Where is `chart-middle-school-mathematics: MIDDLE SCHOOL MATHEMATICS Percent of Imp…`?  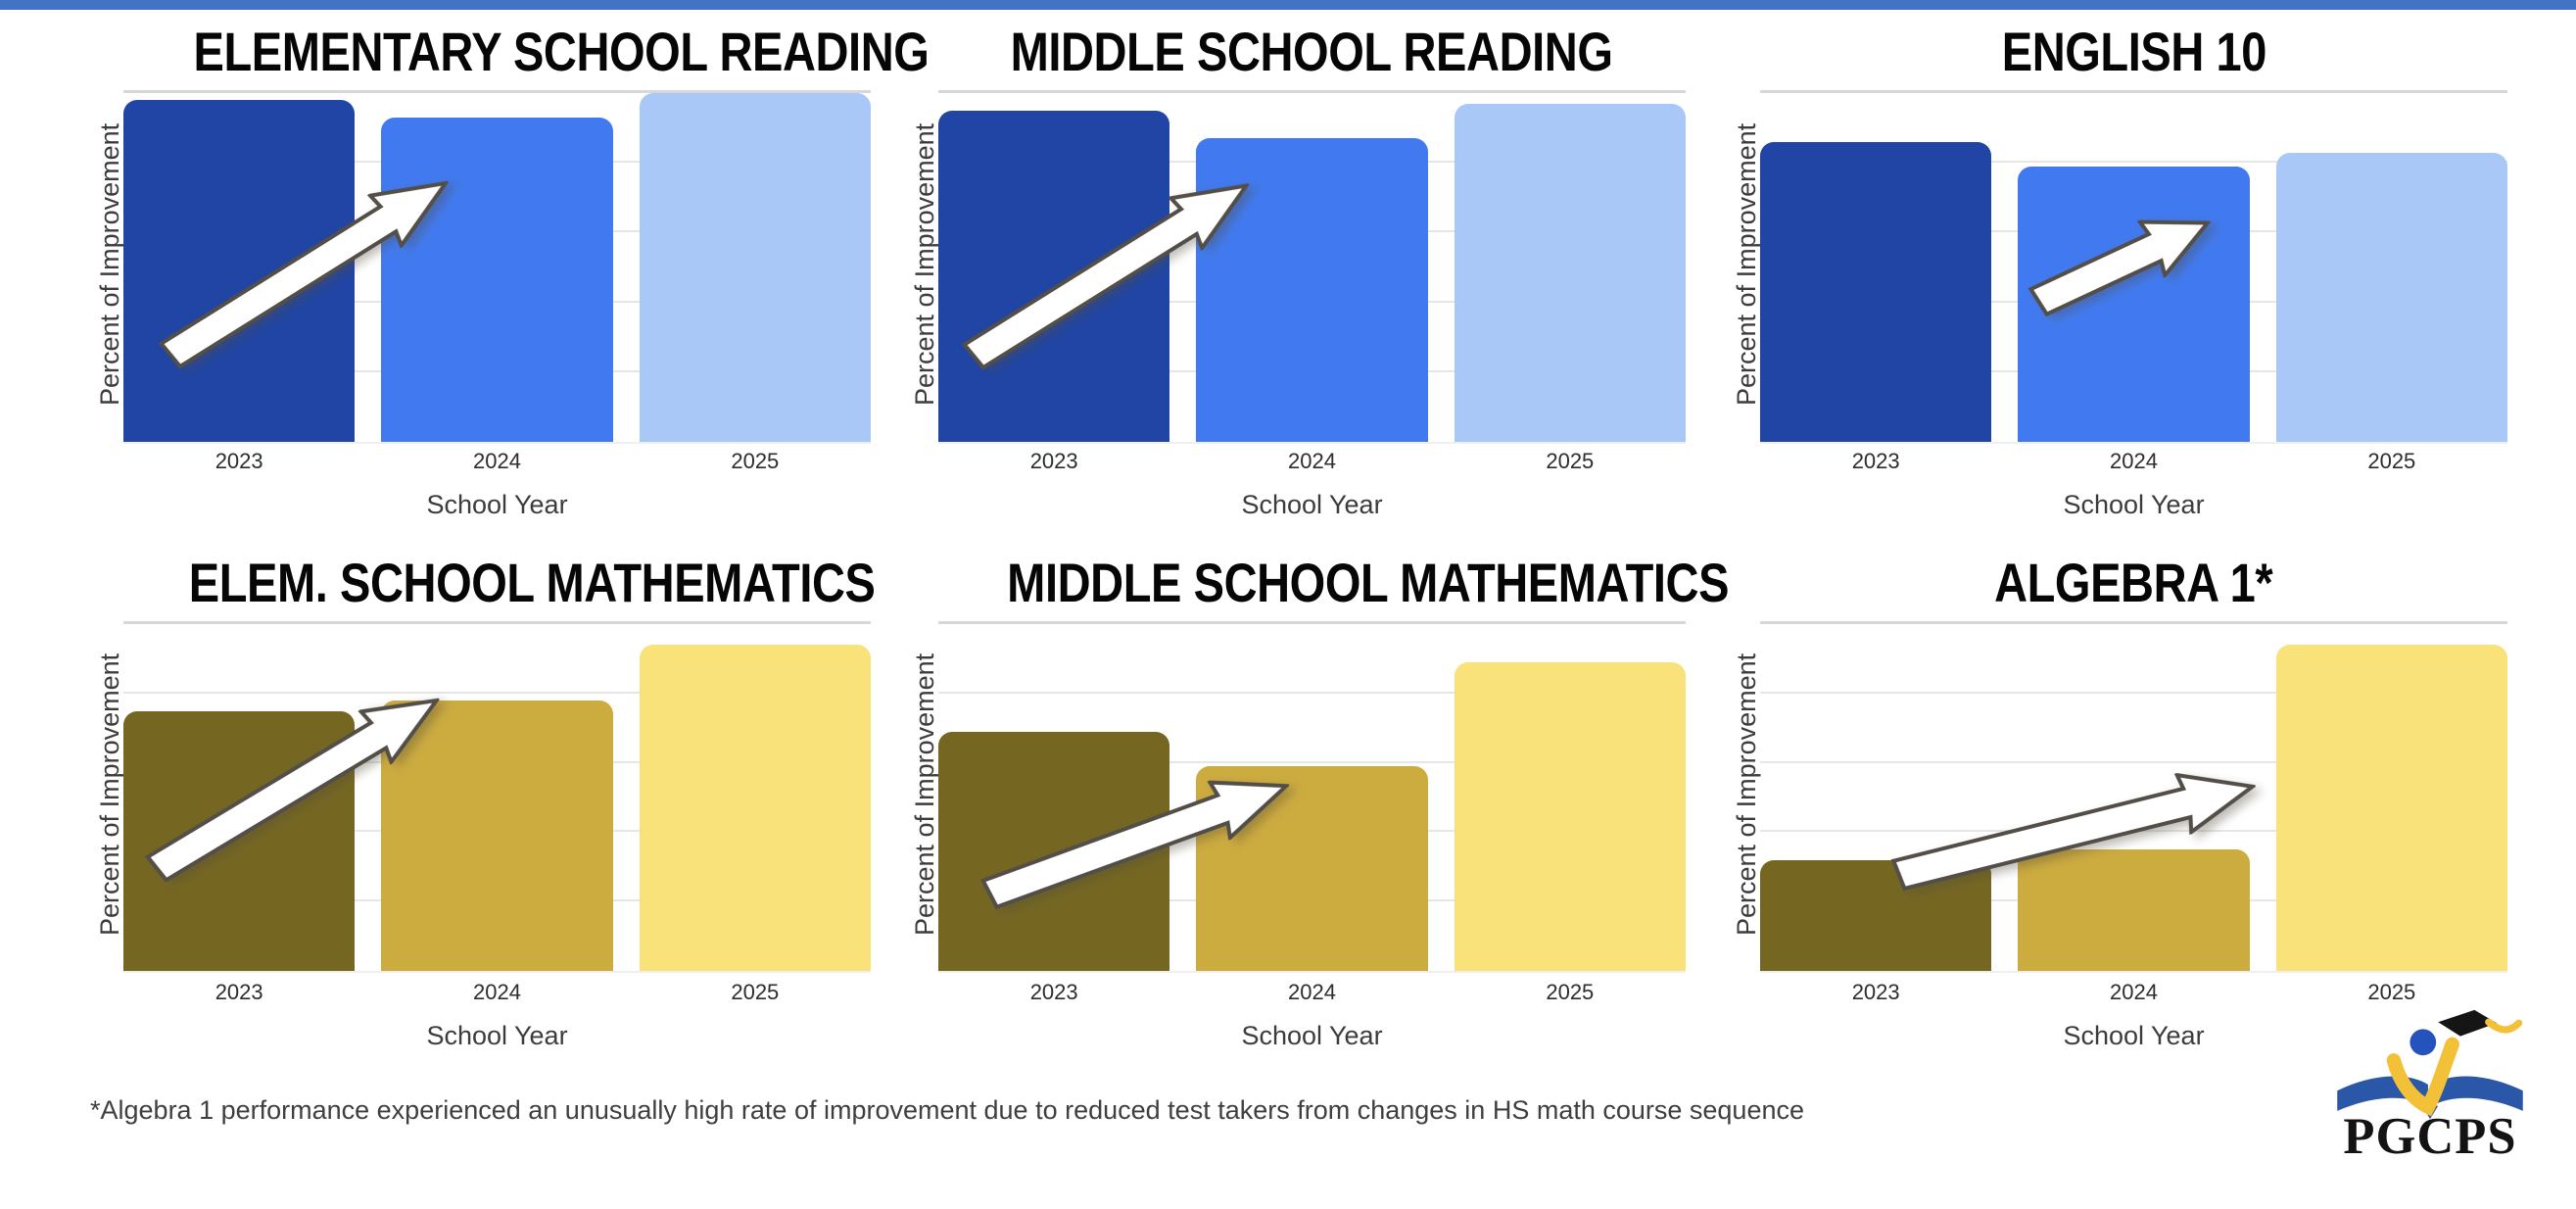
chart-middle-school-mathematics: MIDDLE SCHOOL MATHEMATICS Percent of Imp… is located at coordinates (1319, 809).